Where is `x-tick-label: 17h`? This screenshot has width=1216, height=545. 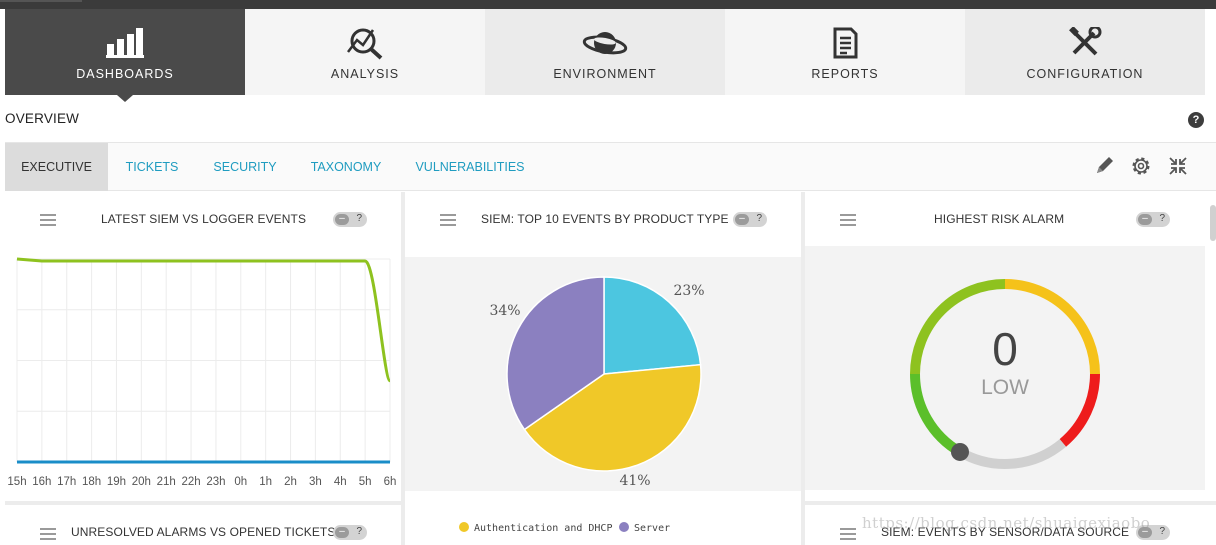
x-tick-label: 17h is located at coordinates (66, 482).